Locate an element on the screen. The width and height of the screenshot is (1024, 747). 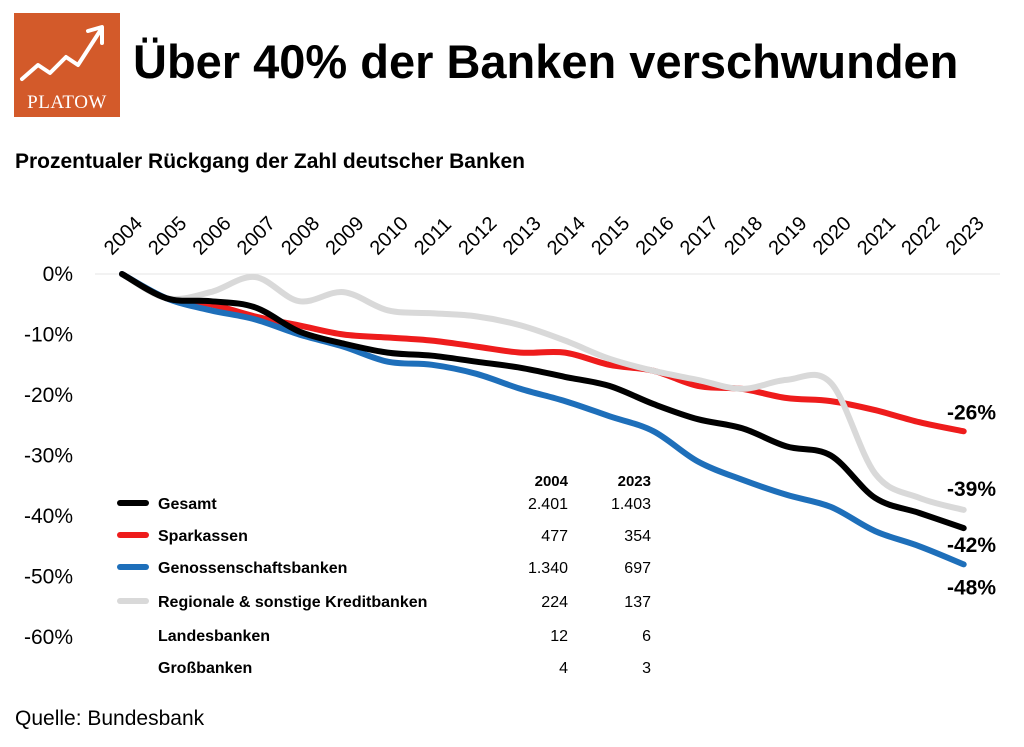
legend-label: Regionale & sonstige Kreditbanken is located at coordinates (292, 602).